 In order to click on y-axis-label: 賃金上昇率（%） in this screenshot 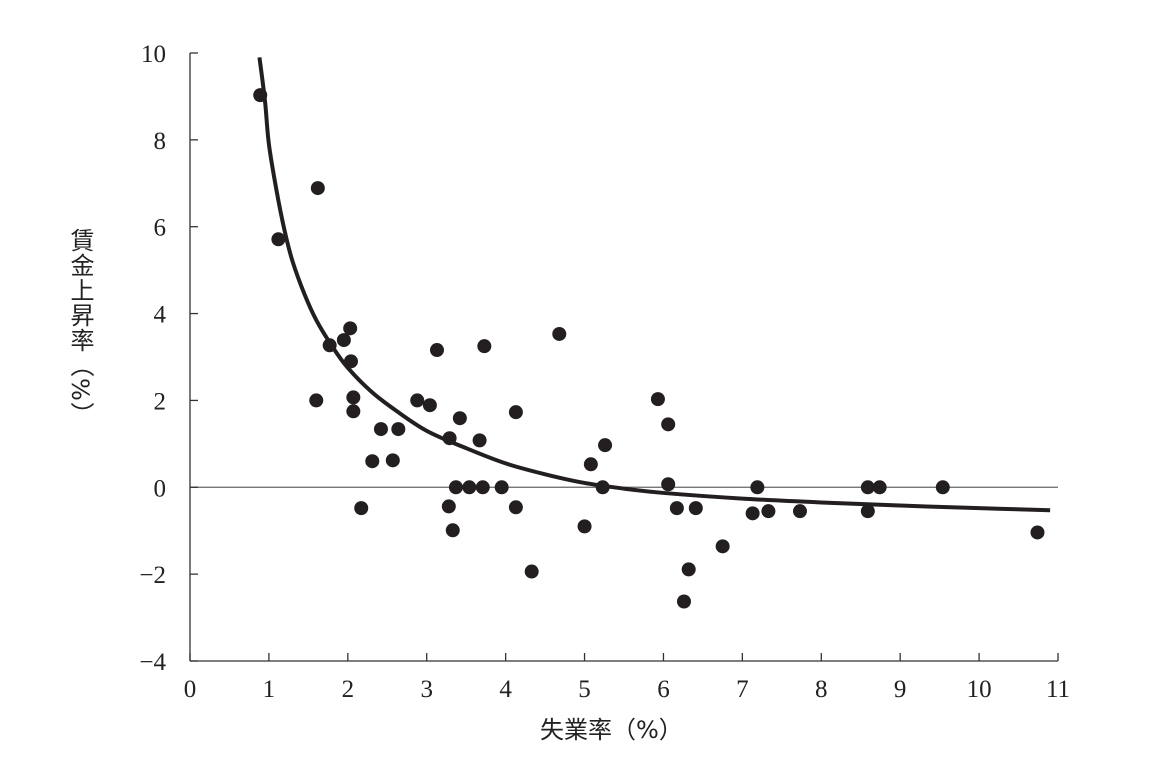, I will do `click(80, 327)`.